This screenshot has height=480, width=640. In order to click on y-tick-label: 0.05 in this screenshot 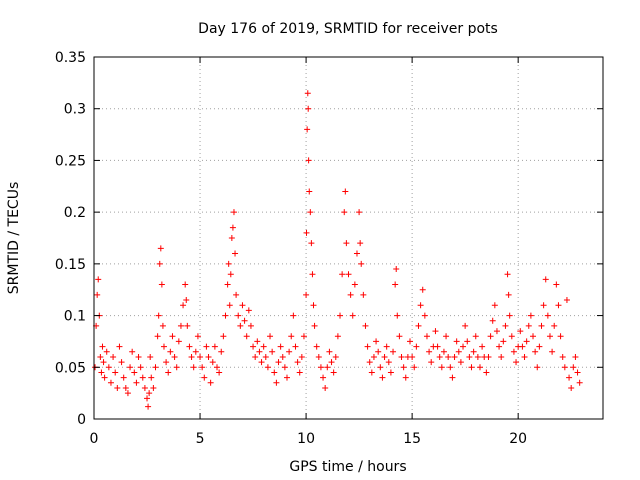, I will do `click(70, 368)`.